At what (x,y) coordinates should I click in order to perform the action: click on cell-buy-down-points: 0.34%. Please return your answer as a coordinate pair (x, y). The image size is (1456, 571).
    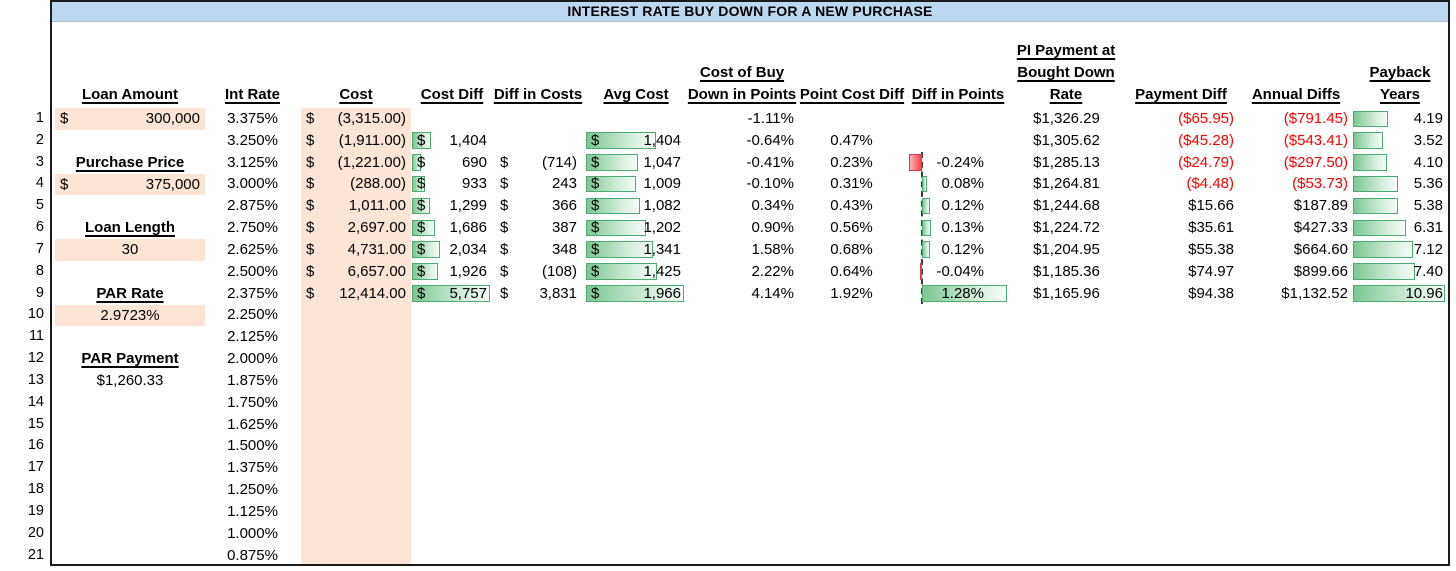
    Looking at the image, I should click on (744, 206).